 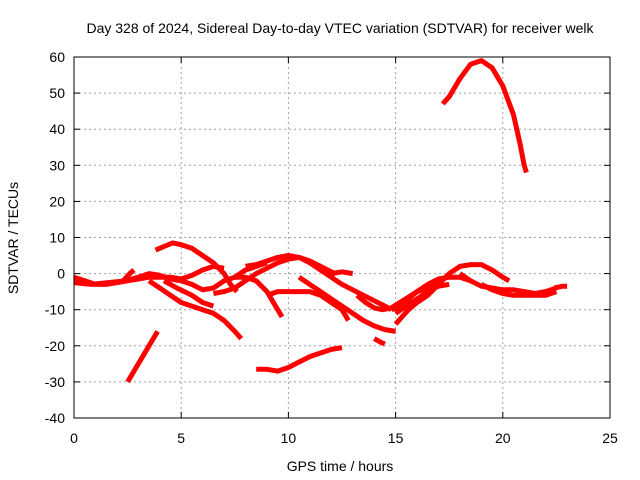 I want to click on y-tick-label: 20, so click(x=57, y=201).